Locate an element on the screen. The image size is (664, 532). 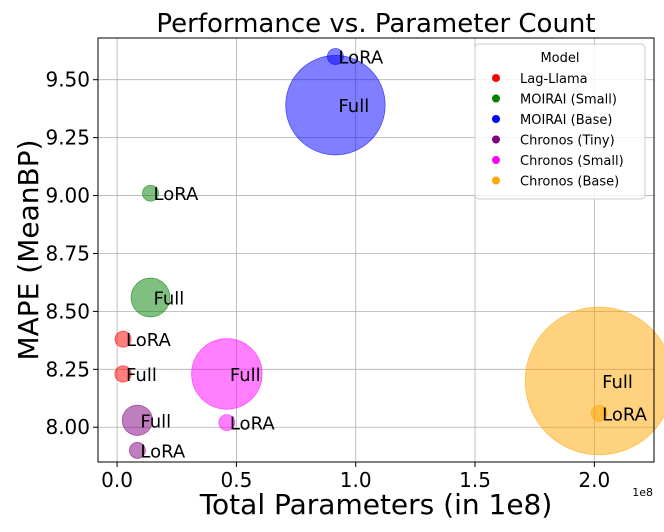
legend-label: MOIRAI (Base) is located at coordinates (566, 120).